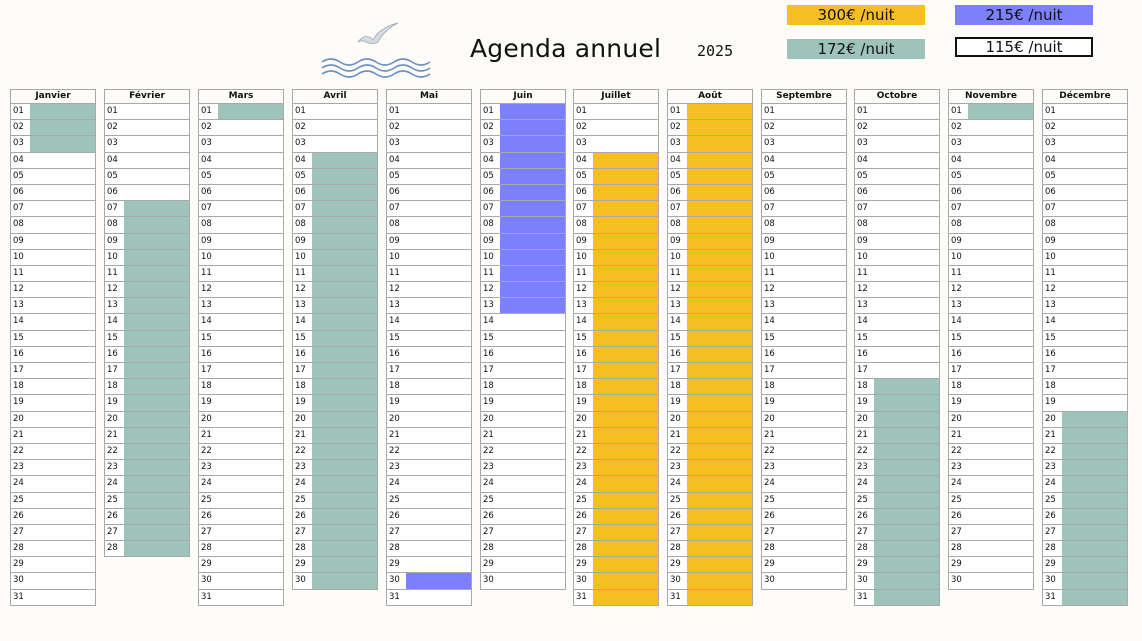 The width and height of the screenshot is (1142, 641). What do you see at coordinates (616, 354) in the screenshot?
I see `day-row: 16` at bounding box center [616, 354].